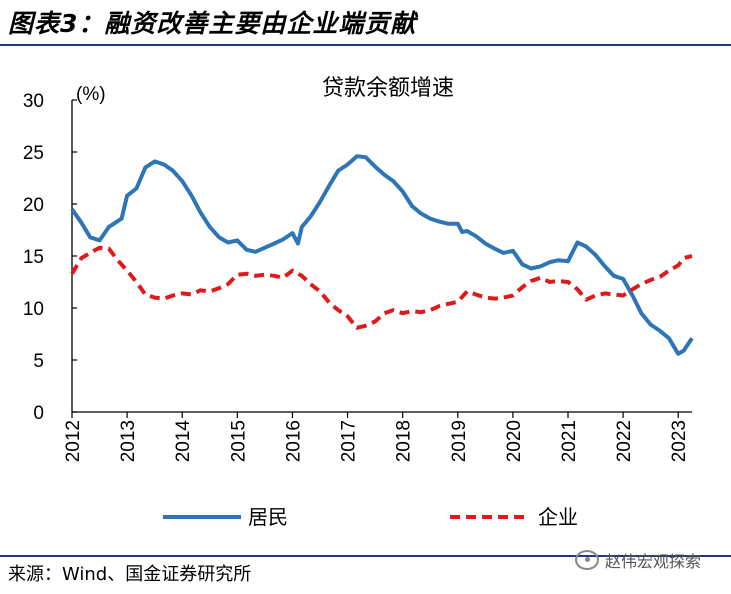  I want to click on x-tick-label: 2022, so click(624, 441).